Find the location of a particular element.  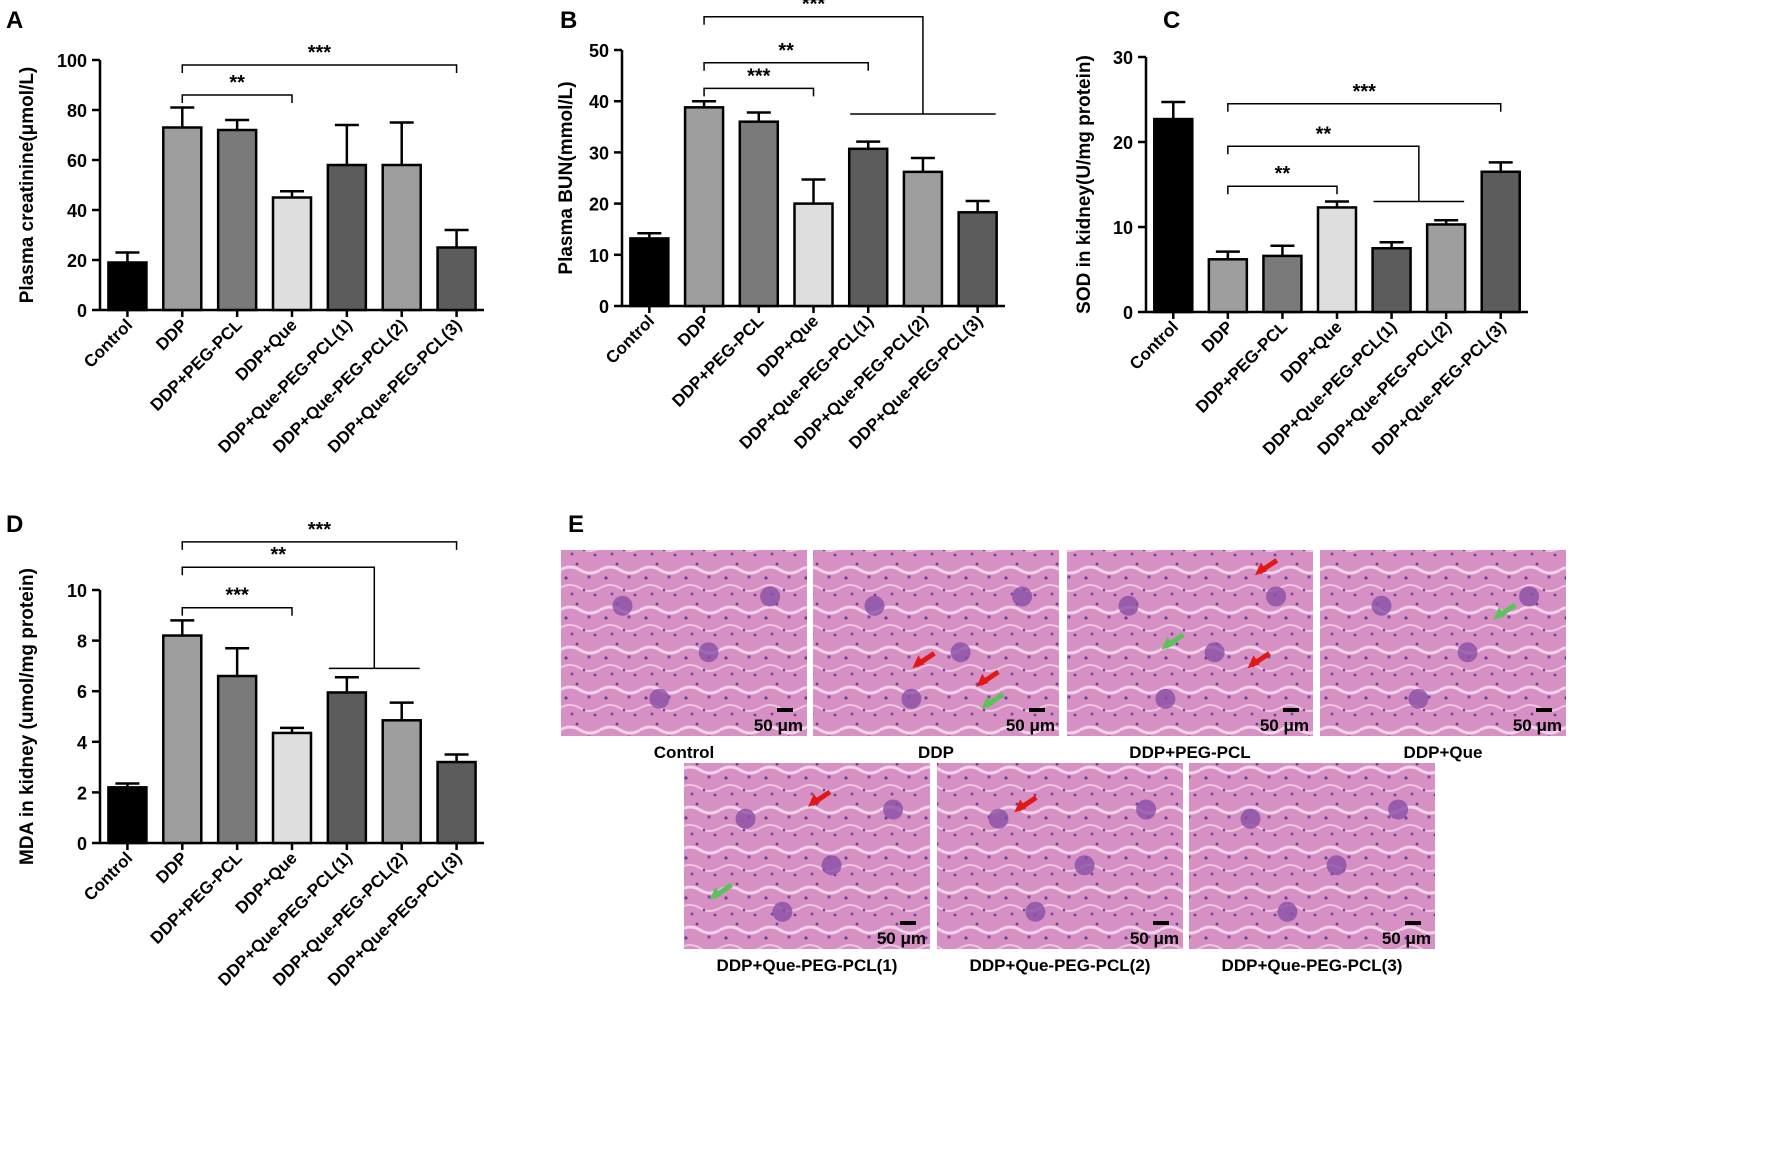

histology-caption: Control is located at coordinates (684, 752).